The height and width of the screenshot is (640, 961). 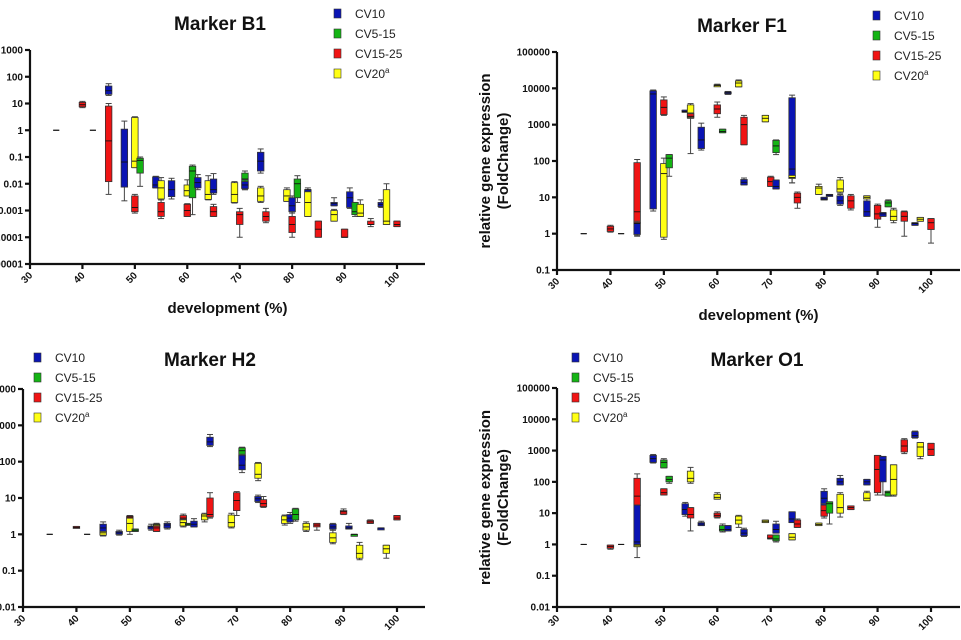 I want to click on box-cv10-x62, so click(x=728, y=528).